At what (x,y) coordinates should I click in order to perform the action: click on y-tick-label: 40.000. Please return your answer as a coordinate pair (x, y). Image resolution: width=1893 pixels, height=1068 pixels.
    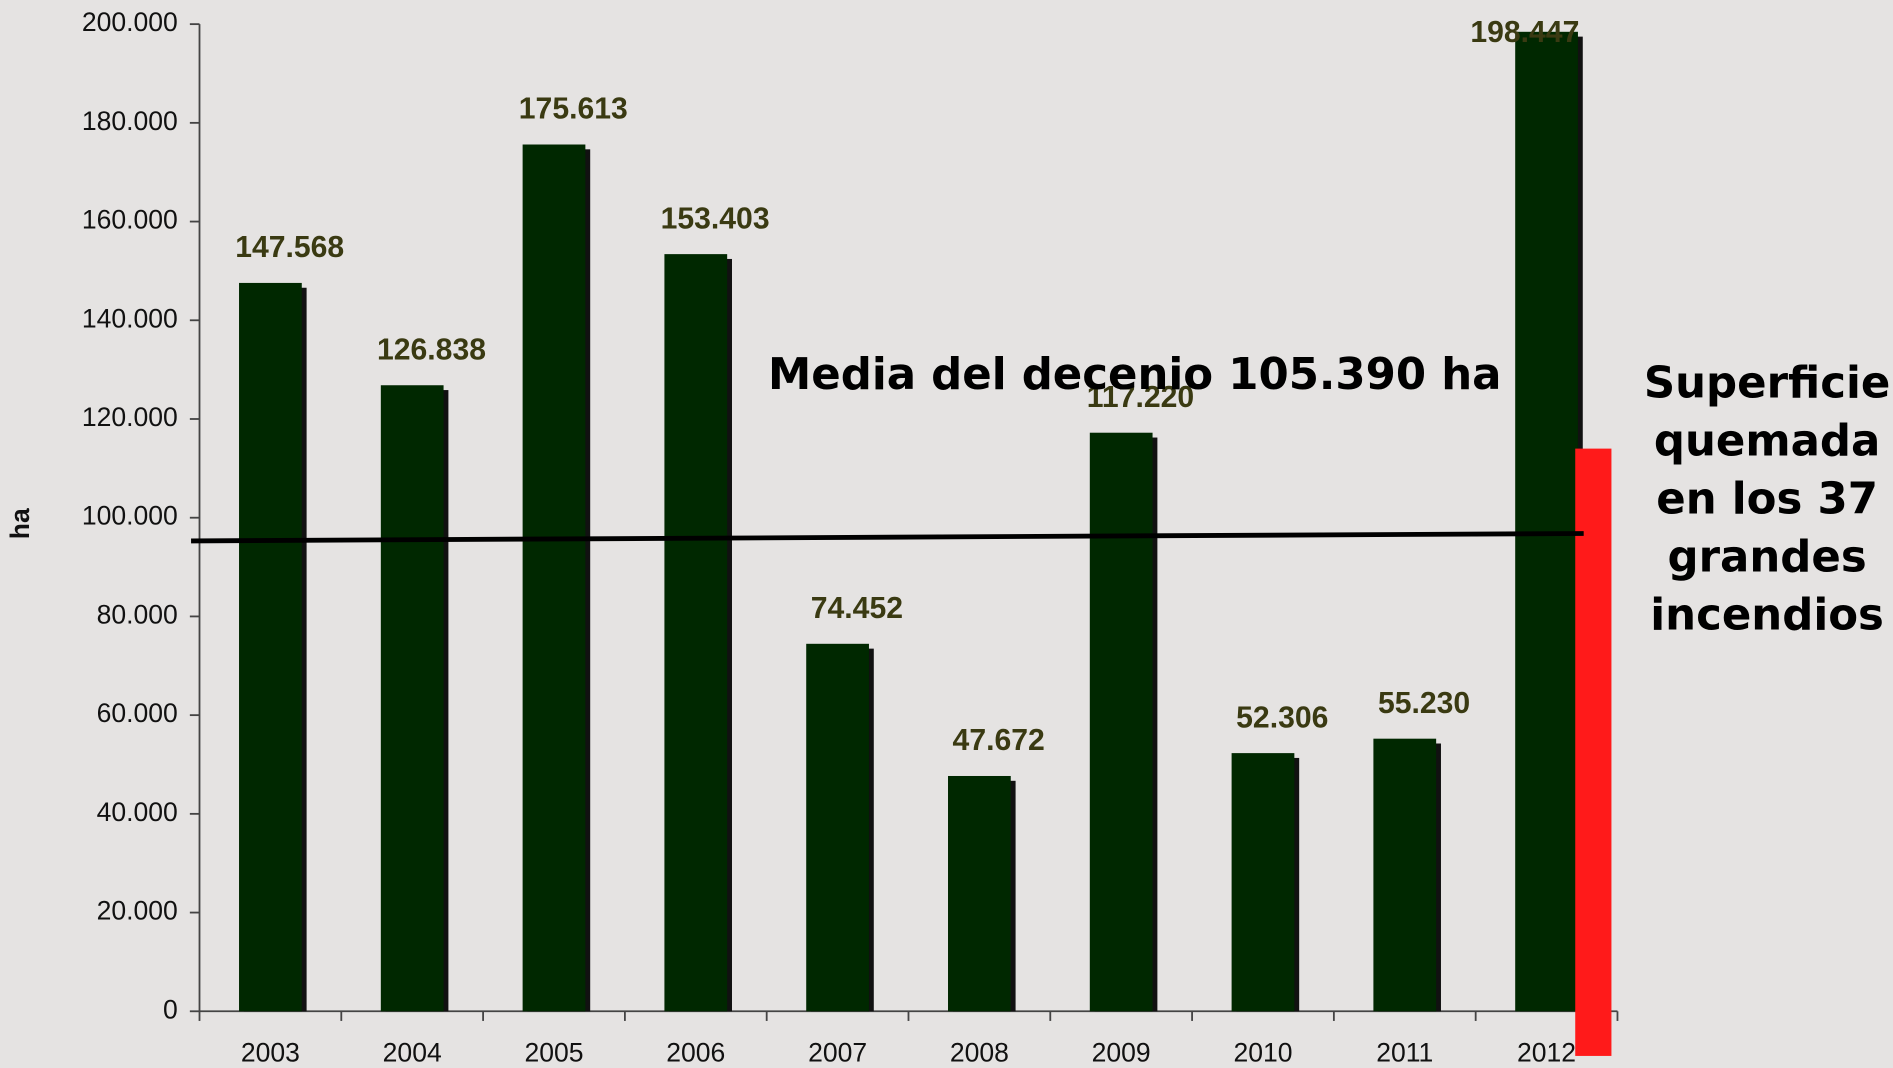
    Looking at the image, I should click on (137, 812).